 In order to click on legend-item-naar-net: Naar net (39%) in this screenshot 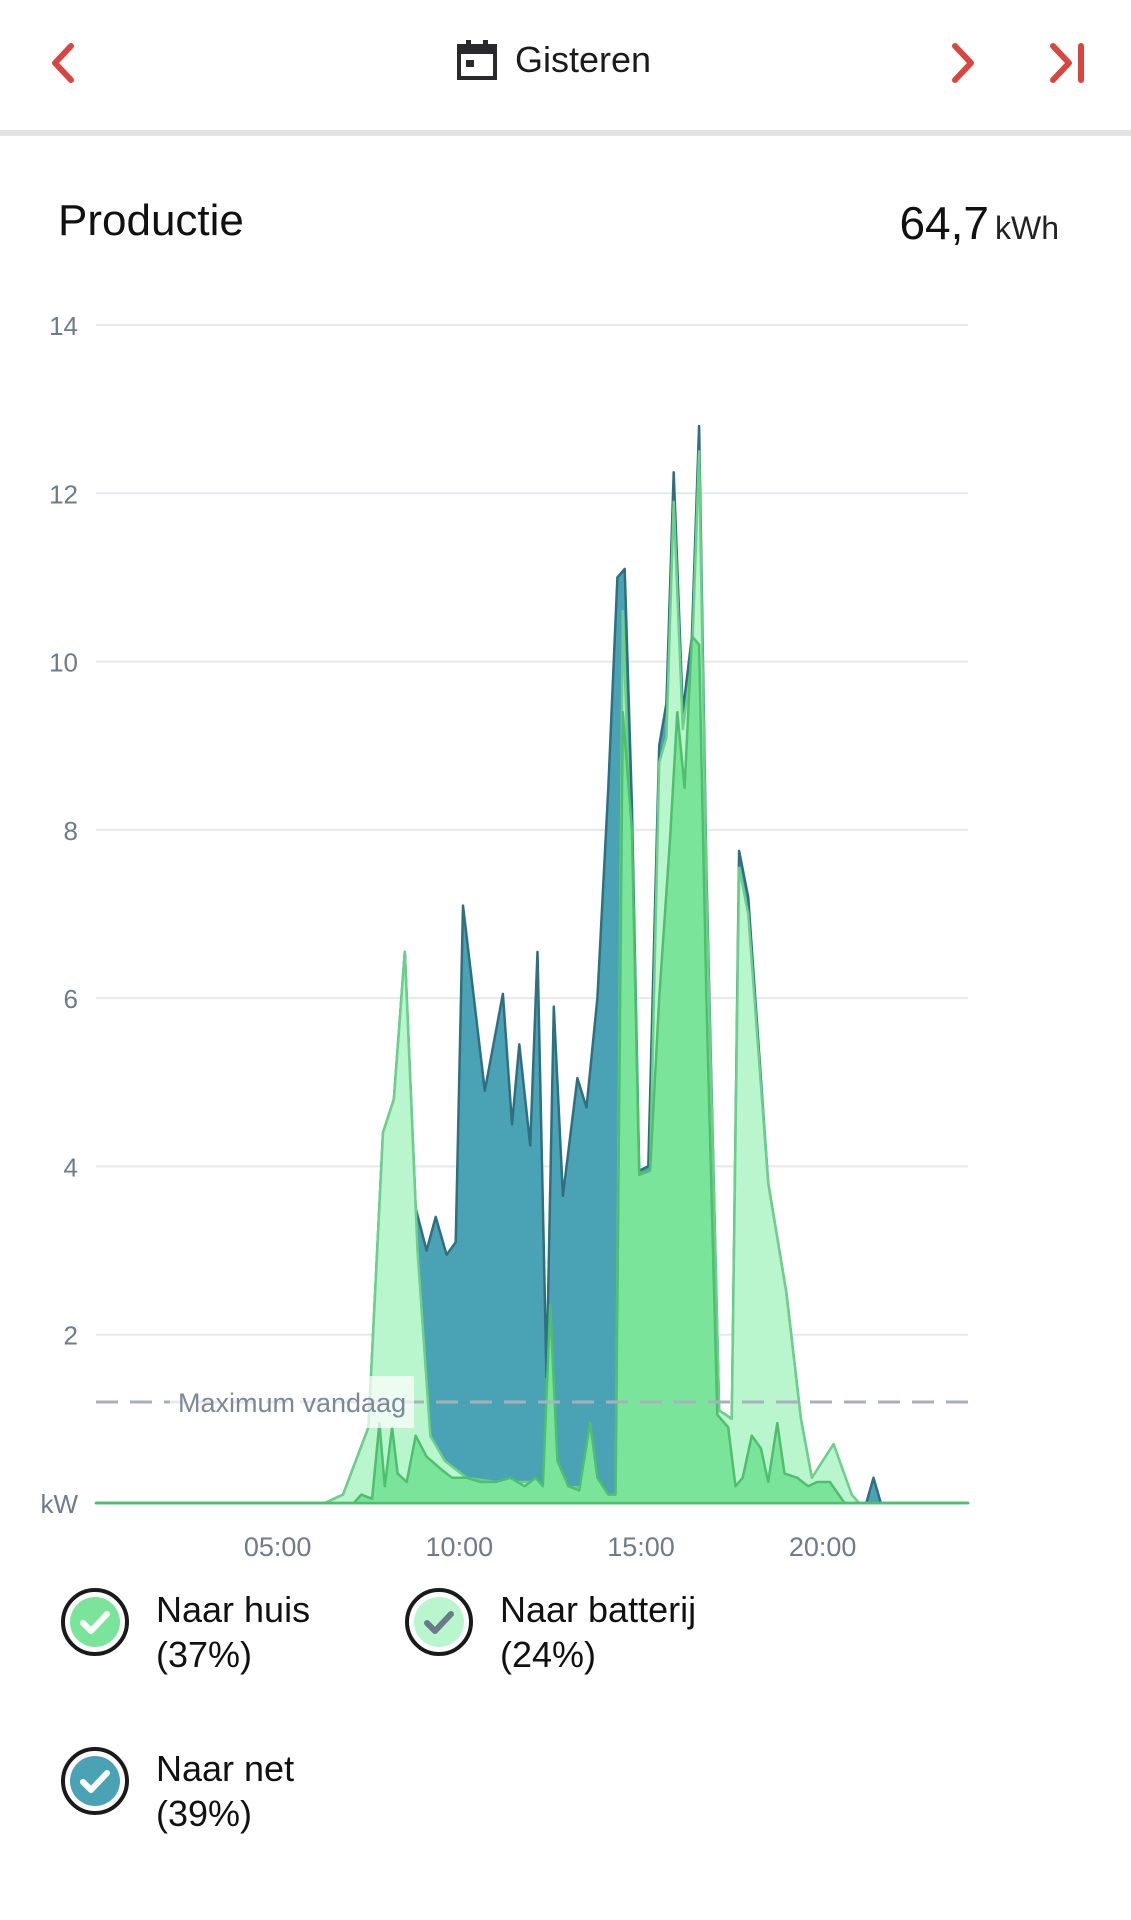, I will do `click(177, 1791)`.